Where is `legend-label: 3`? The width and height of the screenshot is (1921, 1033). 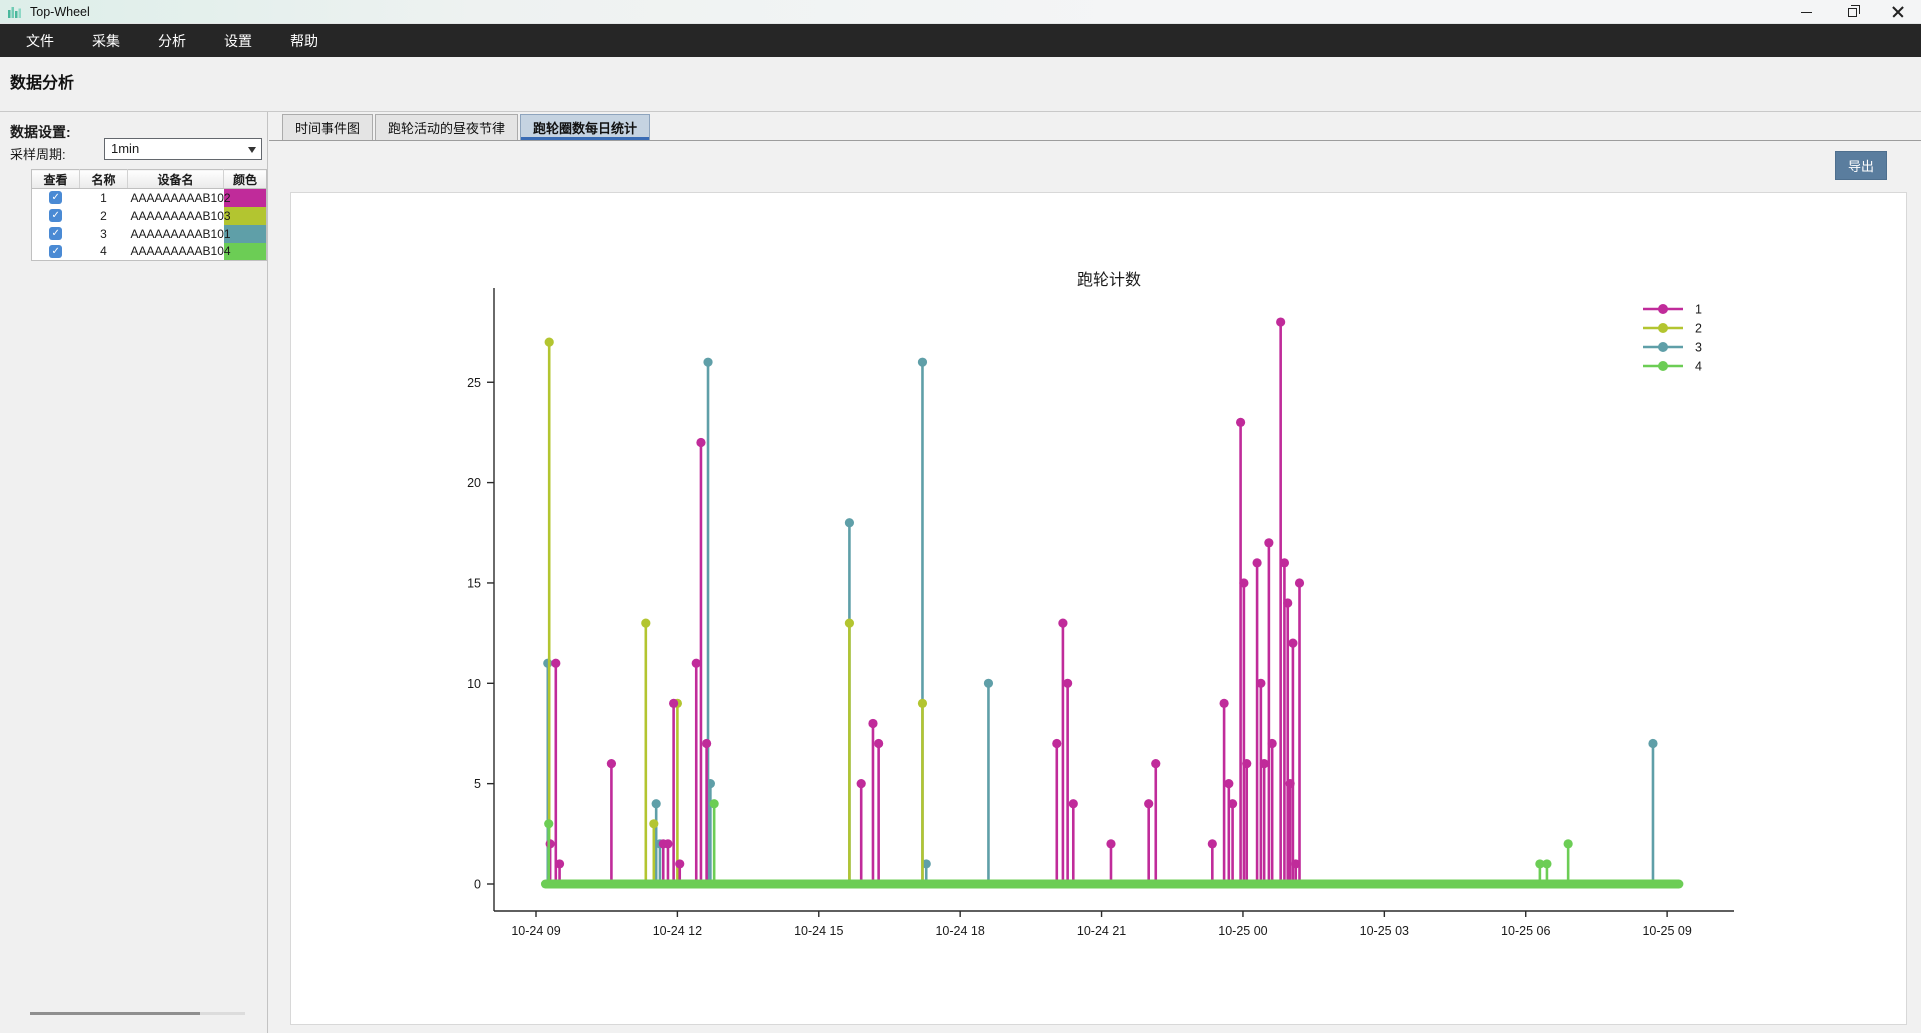 legend-label: 3 is located at coordinates (1698, 348).